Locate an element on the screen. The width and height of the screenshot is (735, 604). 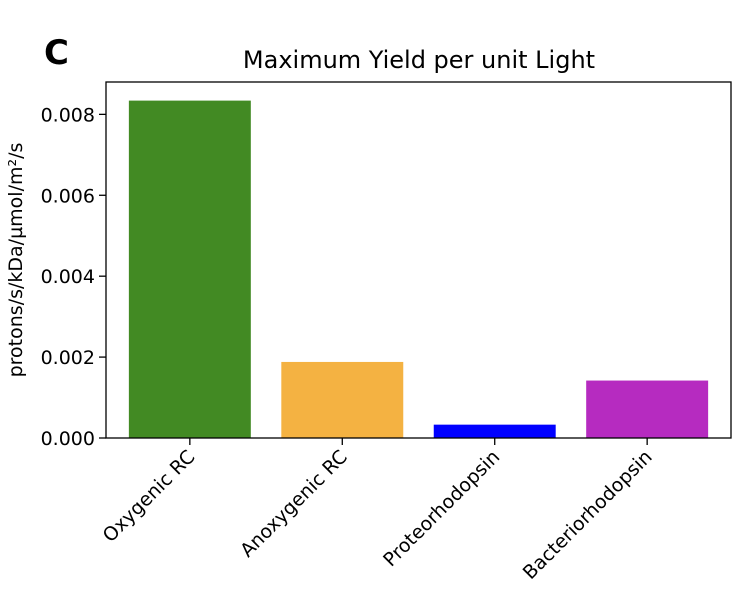
x-tick-label: Oxygenic RC is located at coordinates (149, 496).